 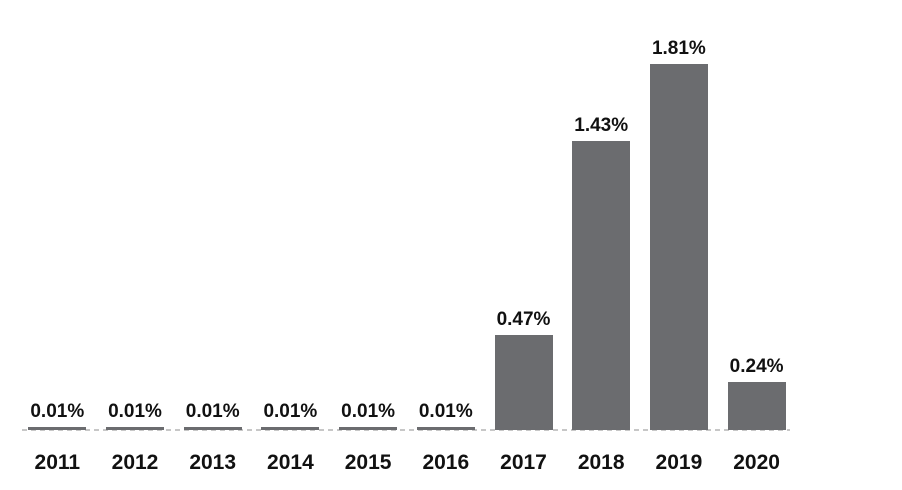 What do you see at coordinates (523, 319) in the screenshot?
I see `bar-value-label: 0.47%` at bounding box center [523, 319].